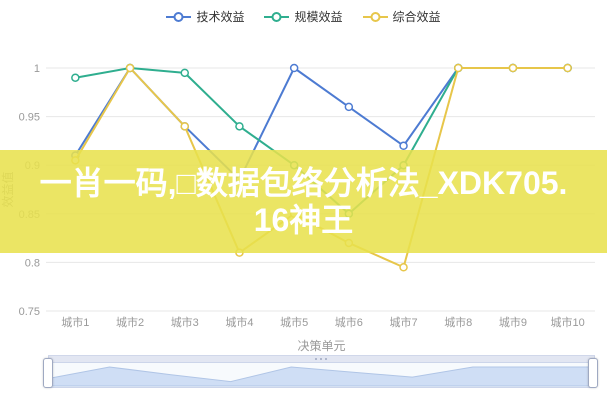 The height and width of the screenshot is (400, 607). What do you see at coordinates (239, 126) in the screenshot?
I see `data-point-规模效益-城市4` at bounding box center [239, 126].